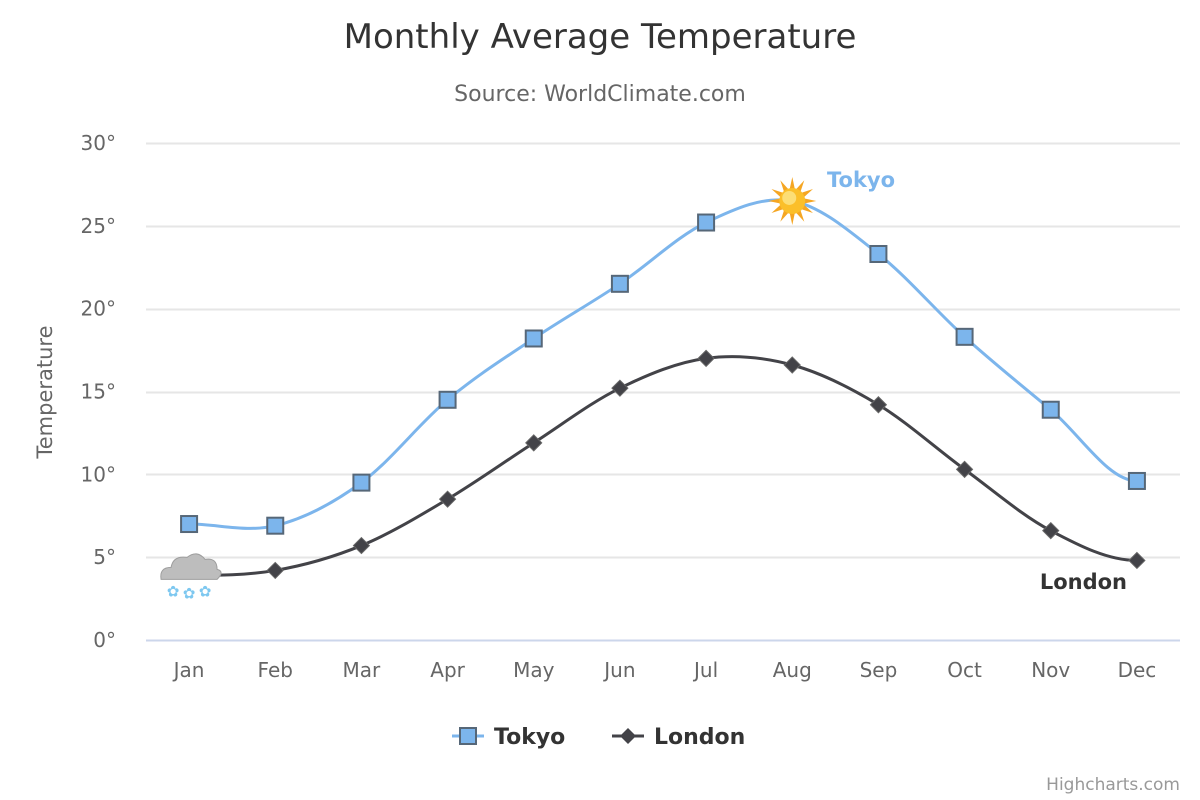 The width and height of the screenshot is (1200, 800). Describe the element at coordinates (664, 670) in the screenshot. I see `x-axis-ticks: Jan Feb Mar Apr May Jun Jul Aug Sep Oct Nov Dec` at that location.